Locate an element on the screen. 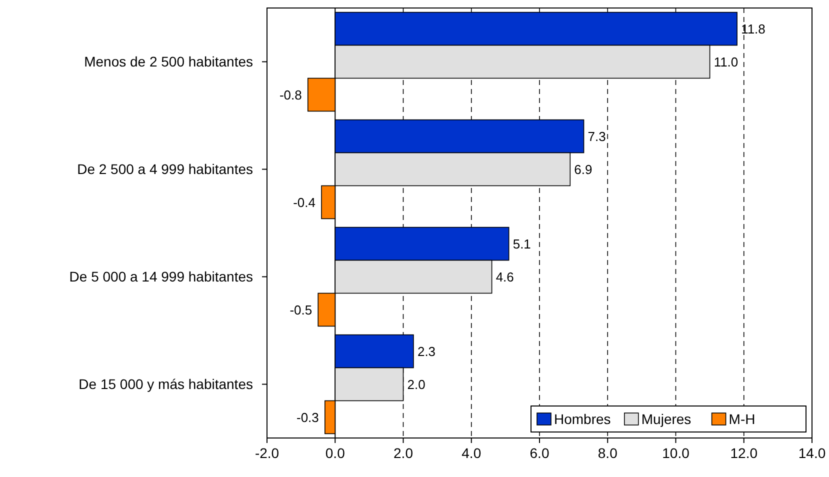 Image resolution: width=829 pixels, height=477 pixels. y-tick-label: Menos de 2 500 habitantes is located at coordinates (168, 62).